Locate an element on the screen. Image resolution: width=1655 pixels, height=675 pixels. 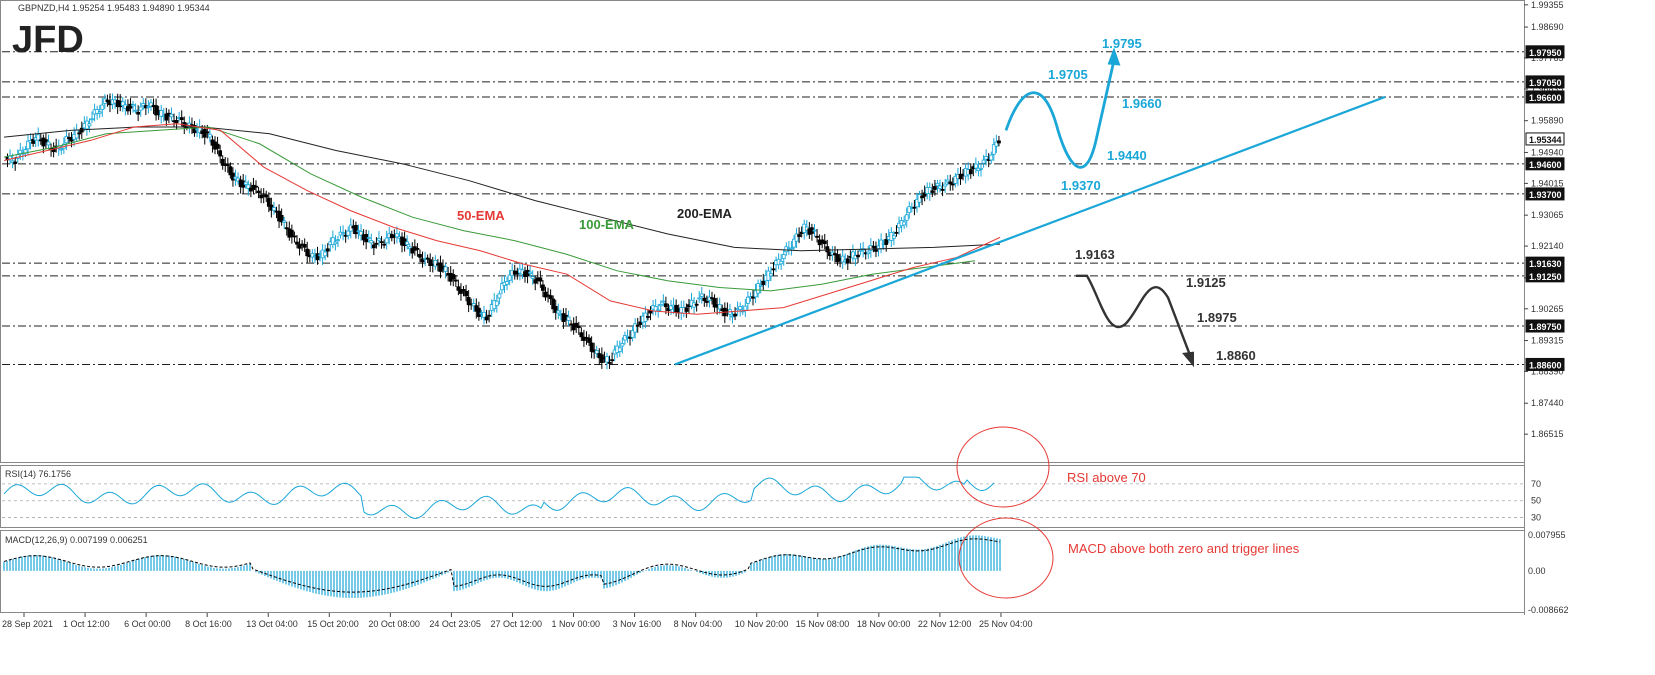
price-tick-label: 1.87440 is located at coordinates (1547, 403).